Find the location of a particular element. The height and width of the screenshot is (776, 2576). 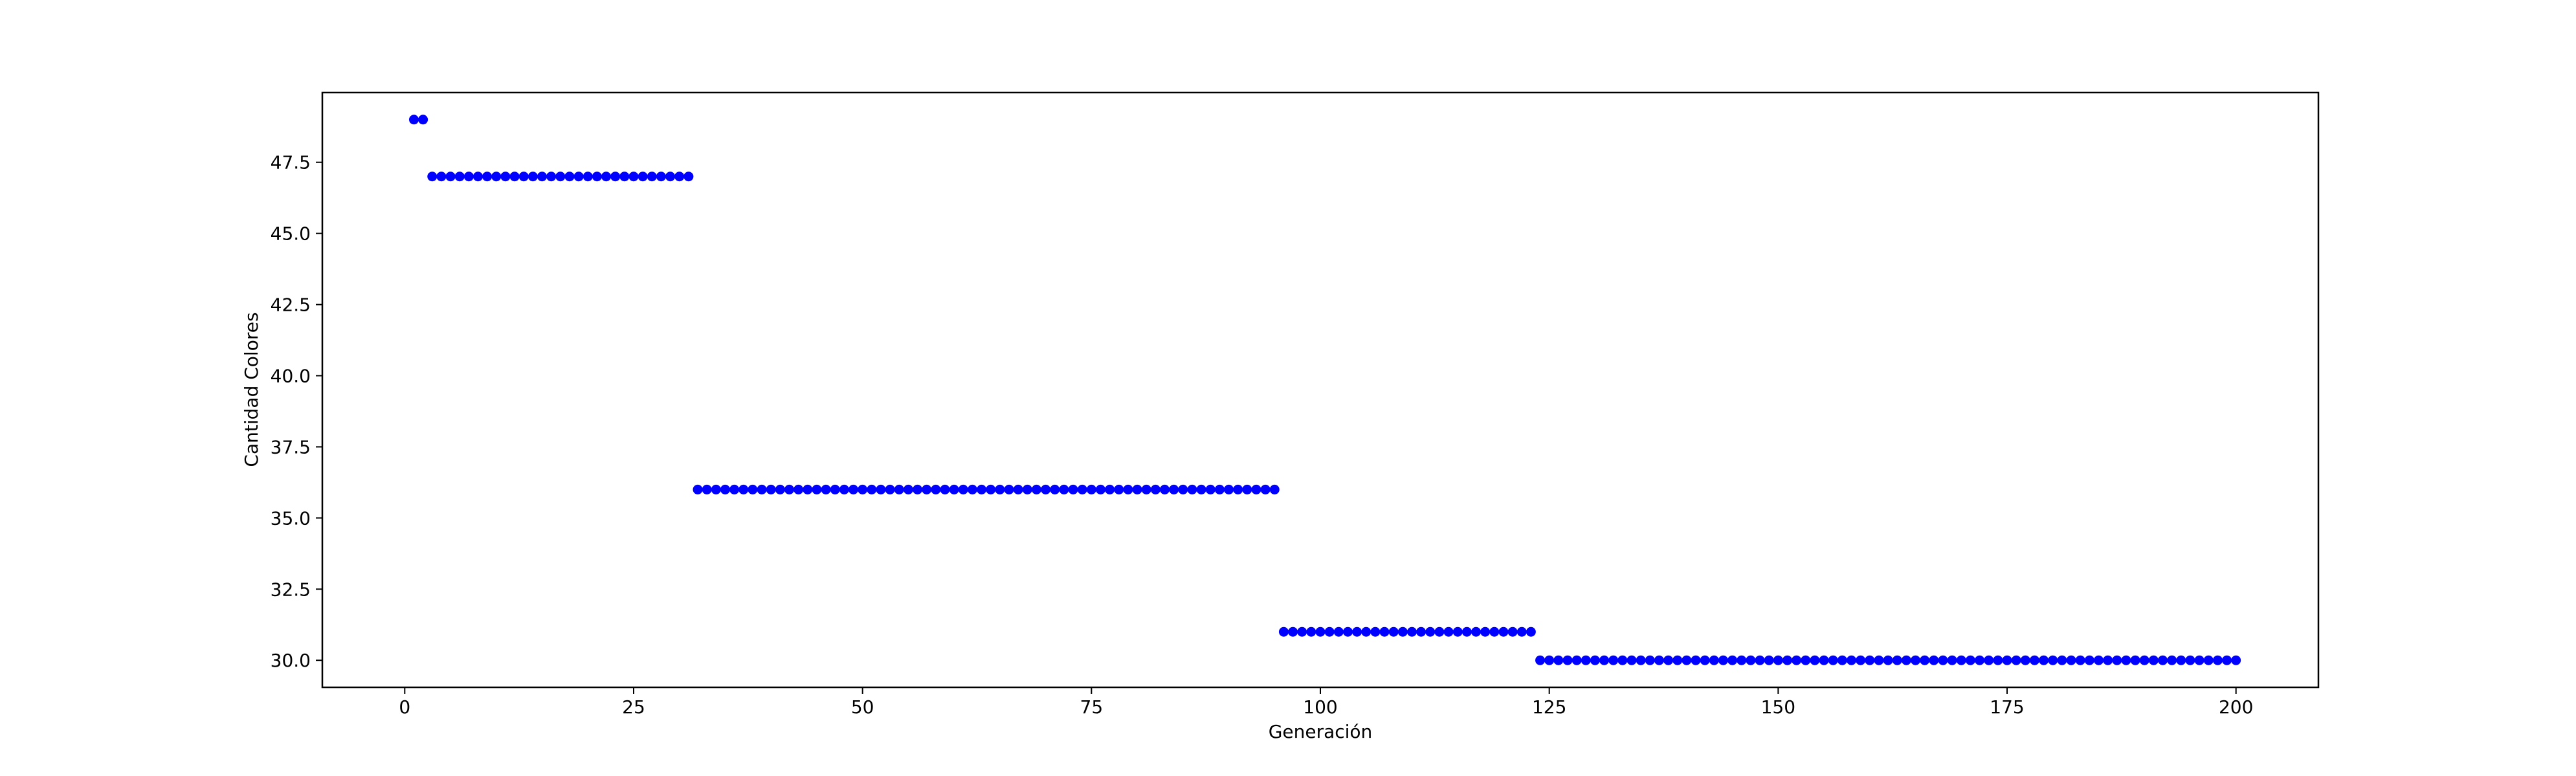

x-axis-label: Generación is located at coordinates (1321, 731).